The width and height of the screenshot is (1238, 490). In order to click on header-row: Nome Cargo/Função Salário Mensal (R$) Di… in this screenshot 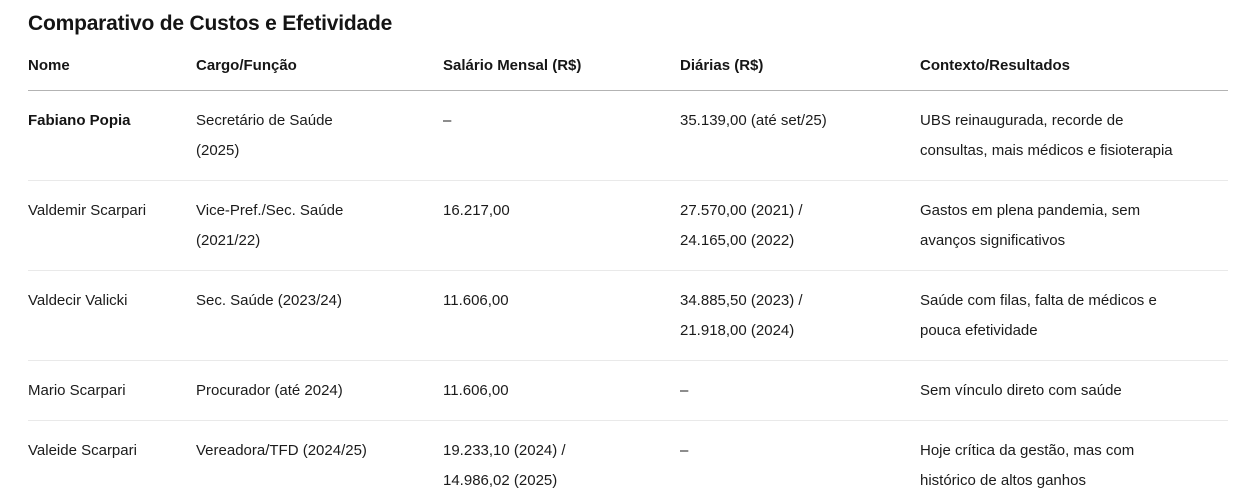, I will do `click(628, 69)`.